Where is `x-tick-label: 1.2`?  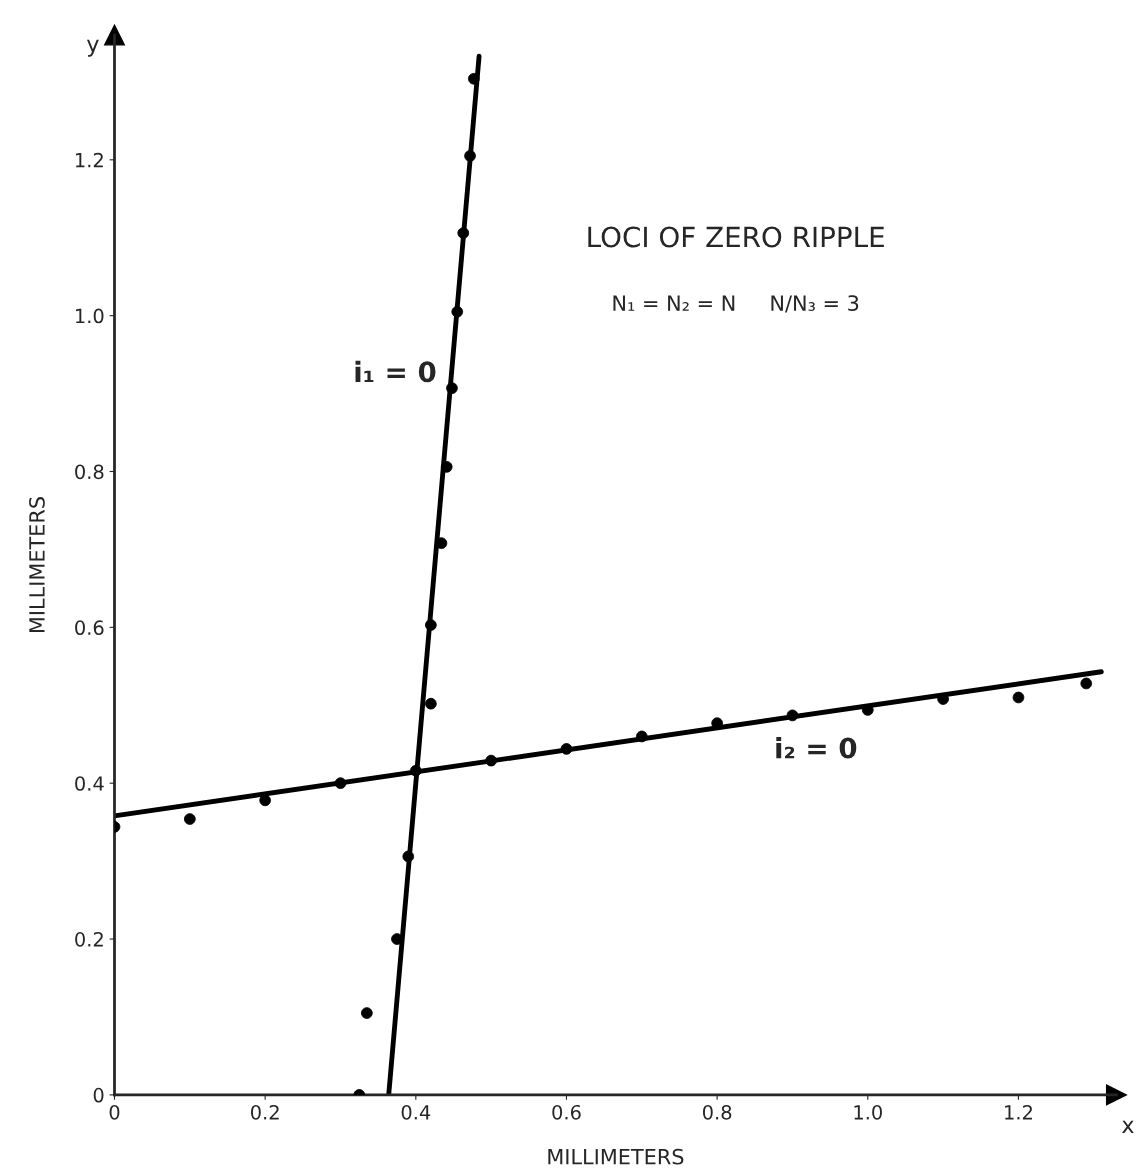
x-tick-label: 1.2 is located at coordinates (1018, 1112).